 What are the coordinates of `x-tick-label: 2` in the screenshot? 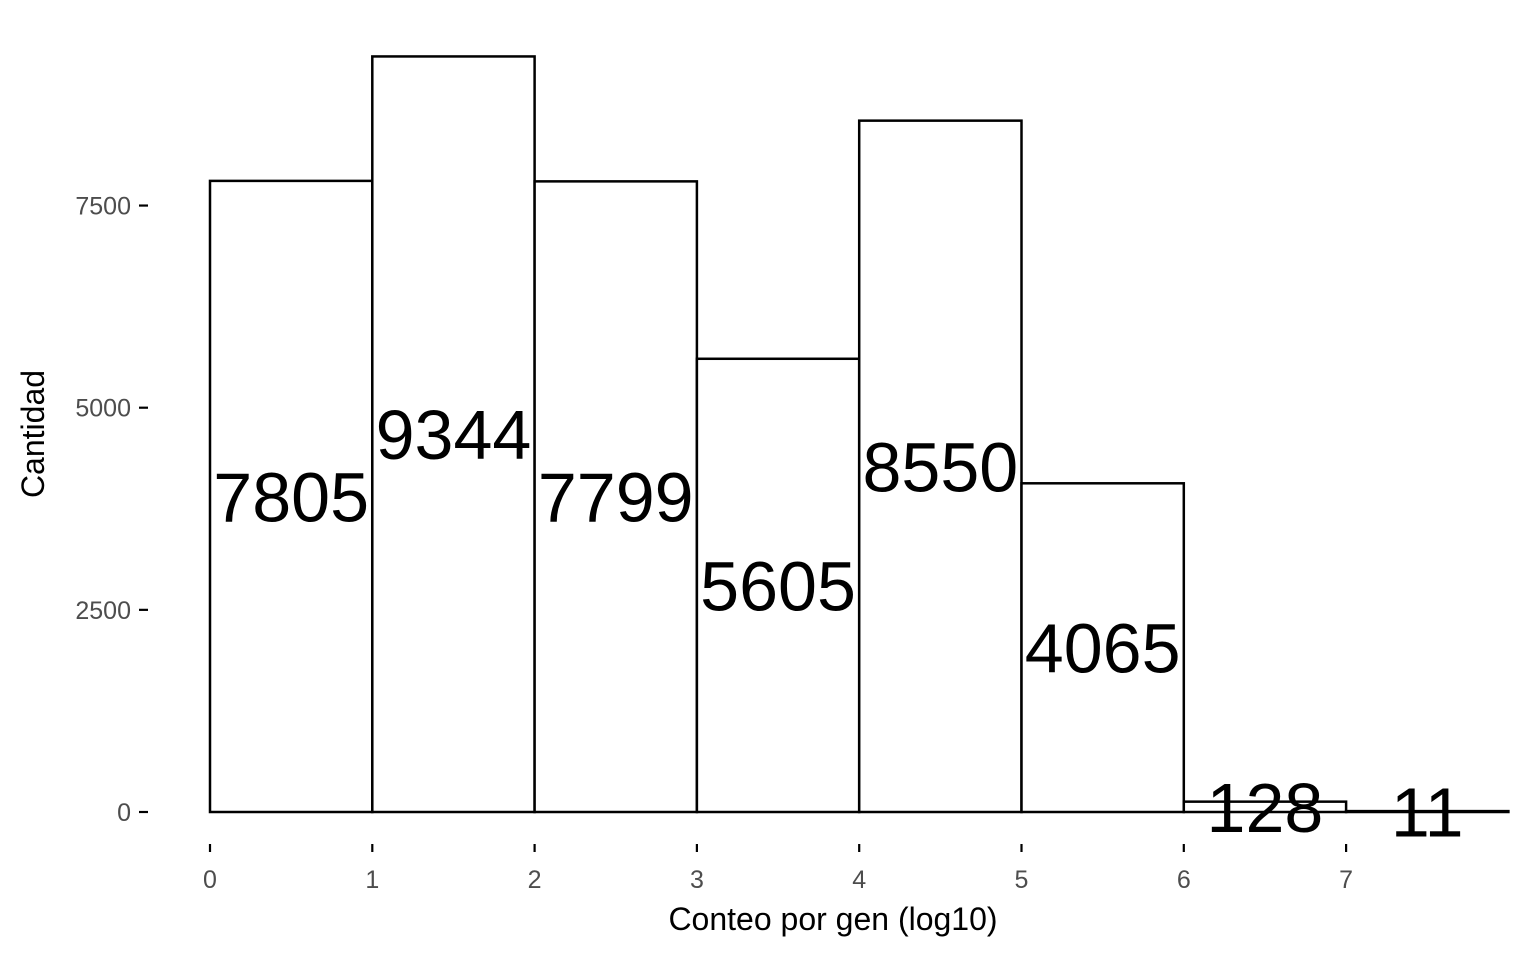 It's located at (535, 880).